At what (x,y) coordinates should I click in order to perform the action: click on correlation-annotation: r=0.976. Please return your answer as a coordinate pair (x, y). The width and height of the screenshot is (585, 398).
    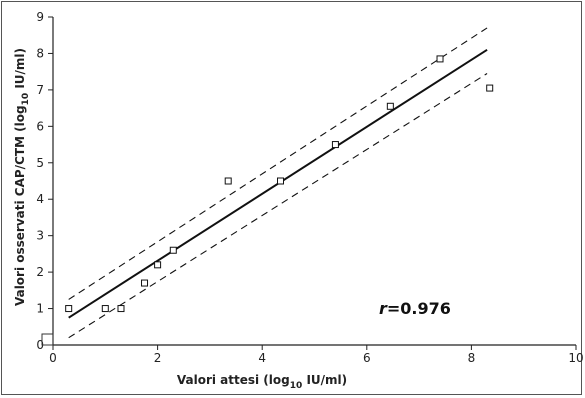
    Looking at the image, I should click on (415, 308).